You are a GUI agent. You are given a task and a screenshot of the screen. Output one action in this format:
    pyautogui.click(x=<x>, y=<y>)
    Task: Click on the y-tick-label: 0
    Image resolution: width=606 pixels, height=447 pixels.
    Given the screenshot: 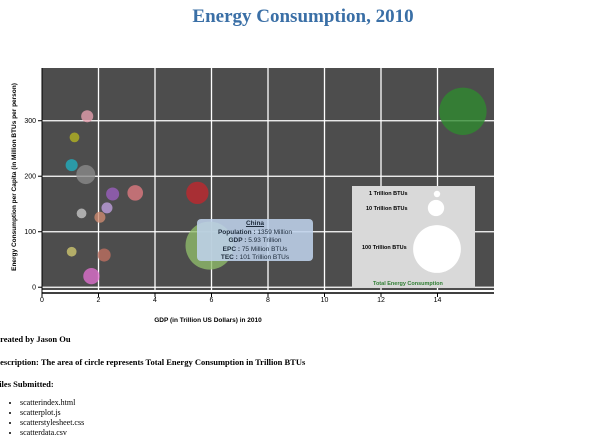 What is the action you would take?
    pyautogui.click(x=34, y=288)
    